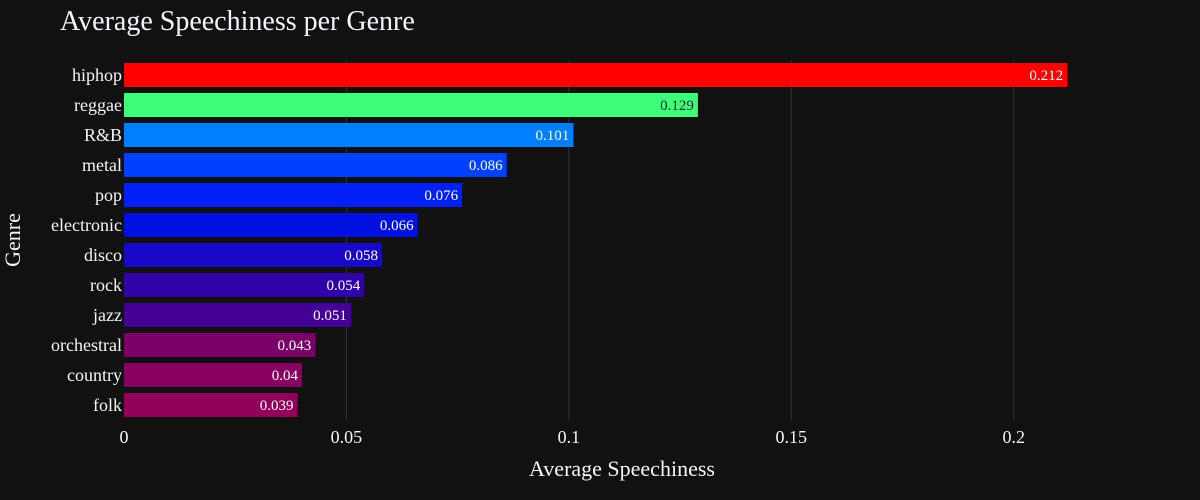 This screenshot has height=500, width=1200. Describe the element at coordinates (211, 405) in the screenshot. I see `bar-folk` at that location.